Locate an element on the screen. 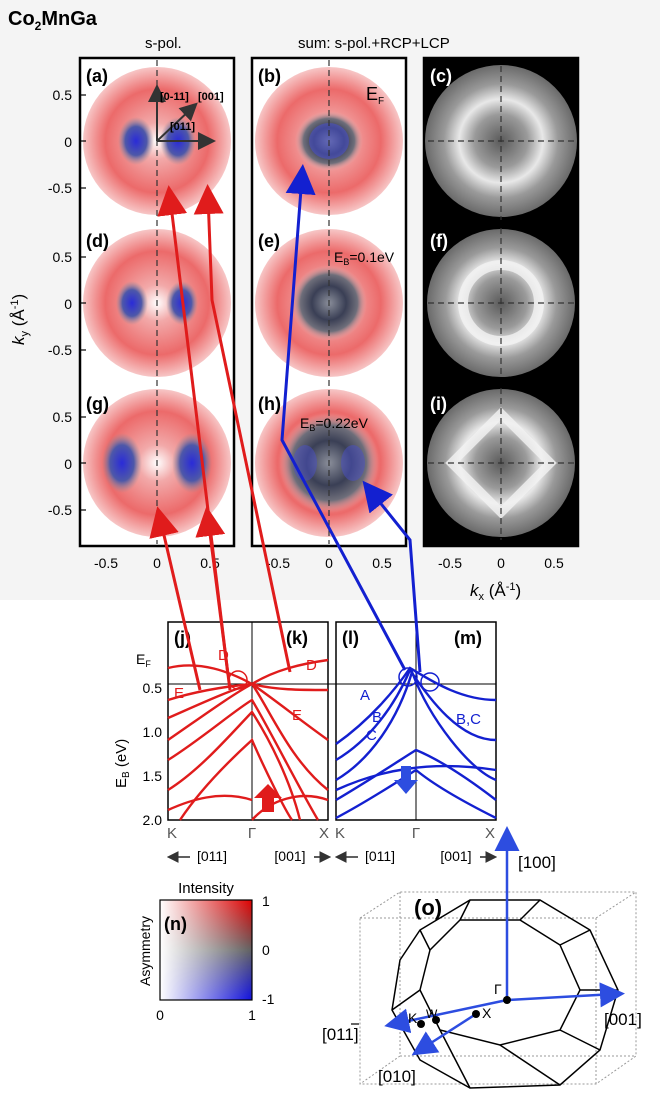  svg-text: 1.0 is located at coordinates (153, 732).